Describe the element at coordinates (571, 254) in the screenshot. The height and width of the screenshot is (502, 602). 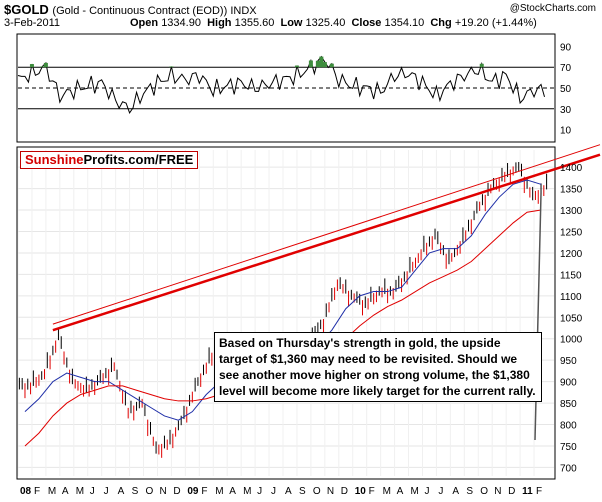
I see `price-tick-label: 1200` at that location.